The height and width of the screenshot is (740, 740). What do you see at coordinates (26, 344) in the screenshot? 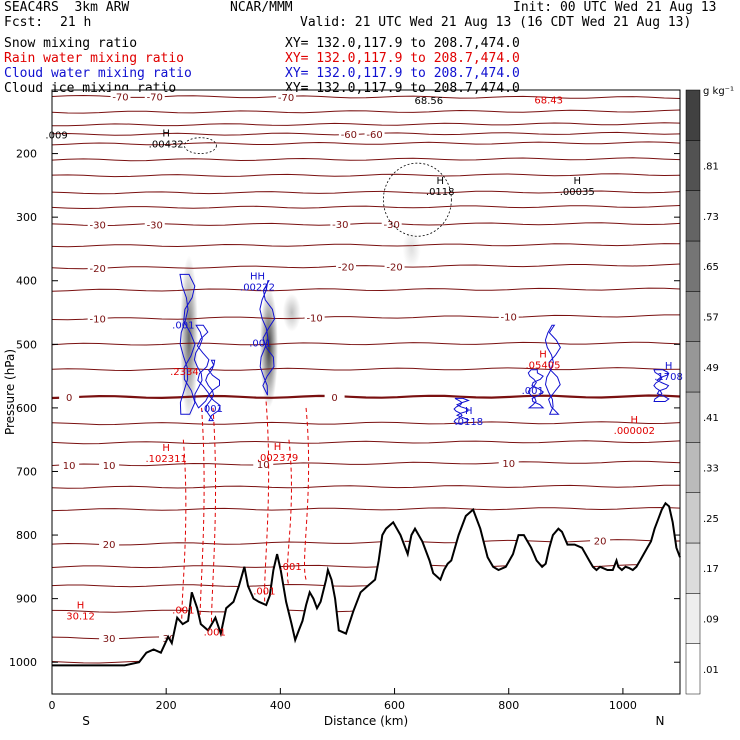
I see `y-tick-label: 500` at bounding box center [26, 344].